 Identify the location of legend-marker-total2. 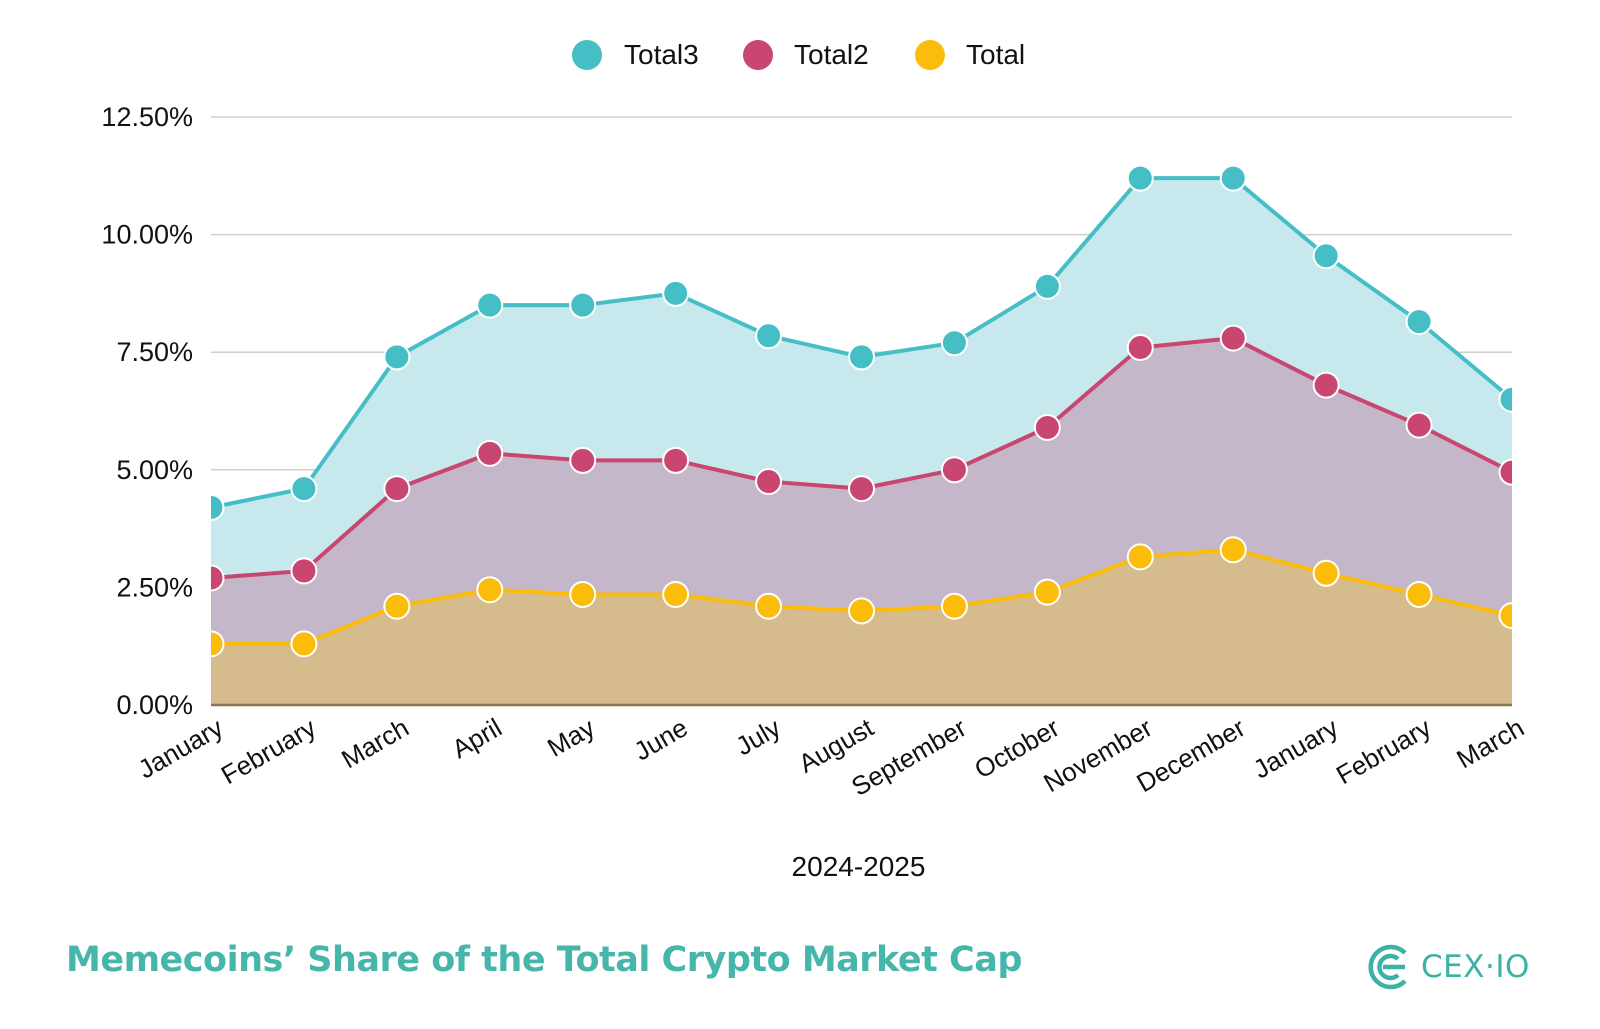
(758, 55).